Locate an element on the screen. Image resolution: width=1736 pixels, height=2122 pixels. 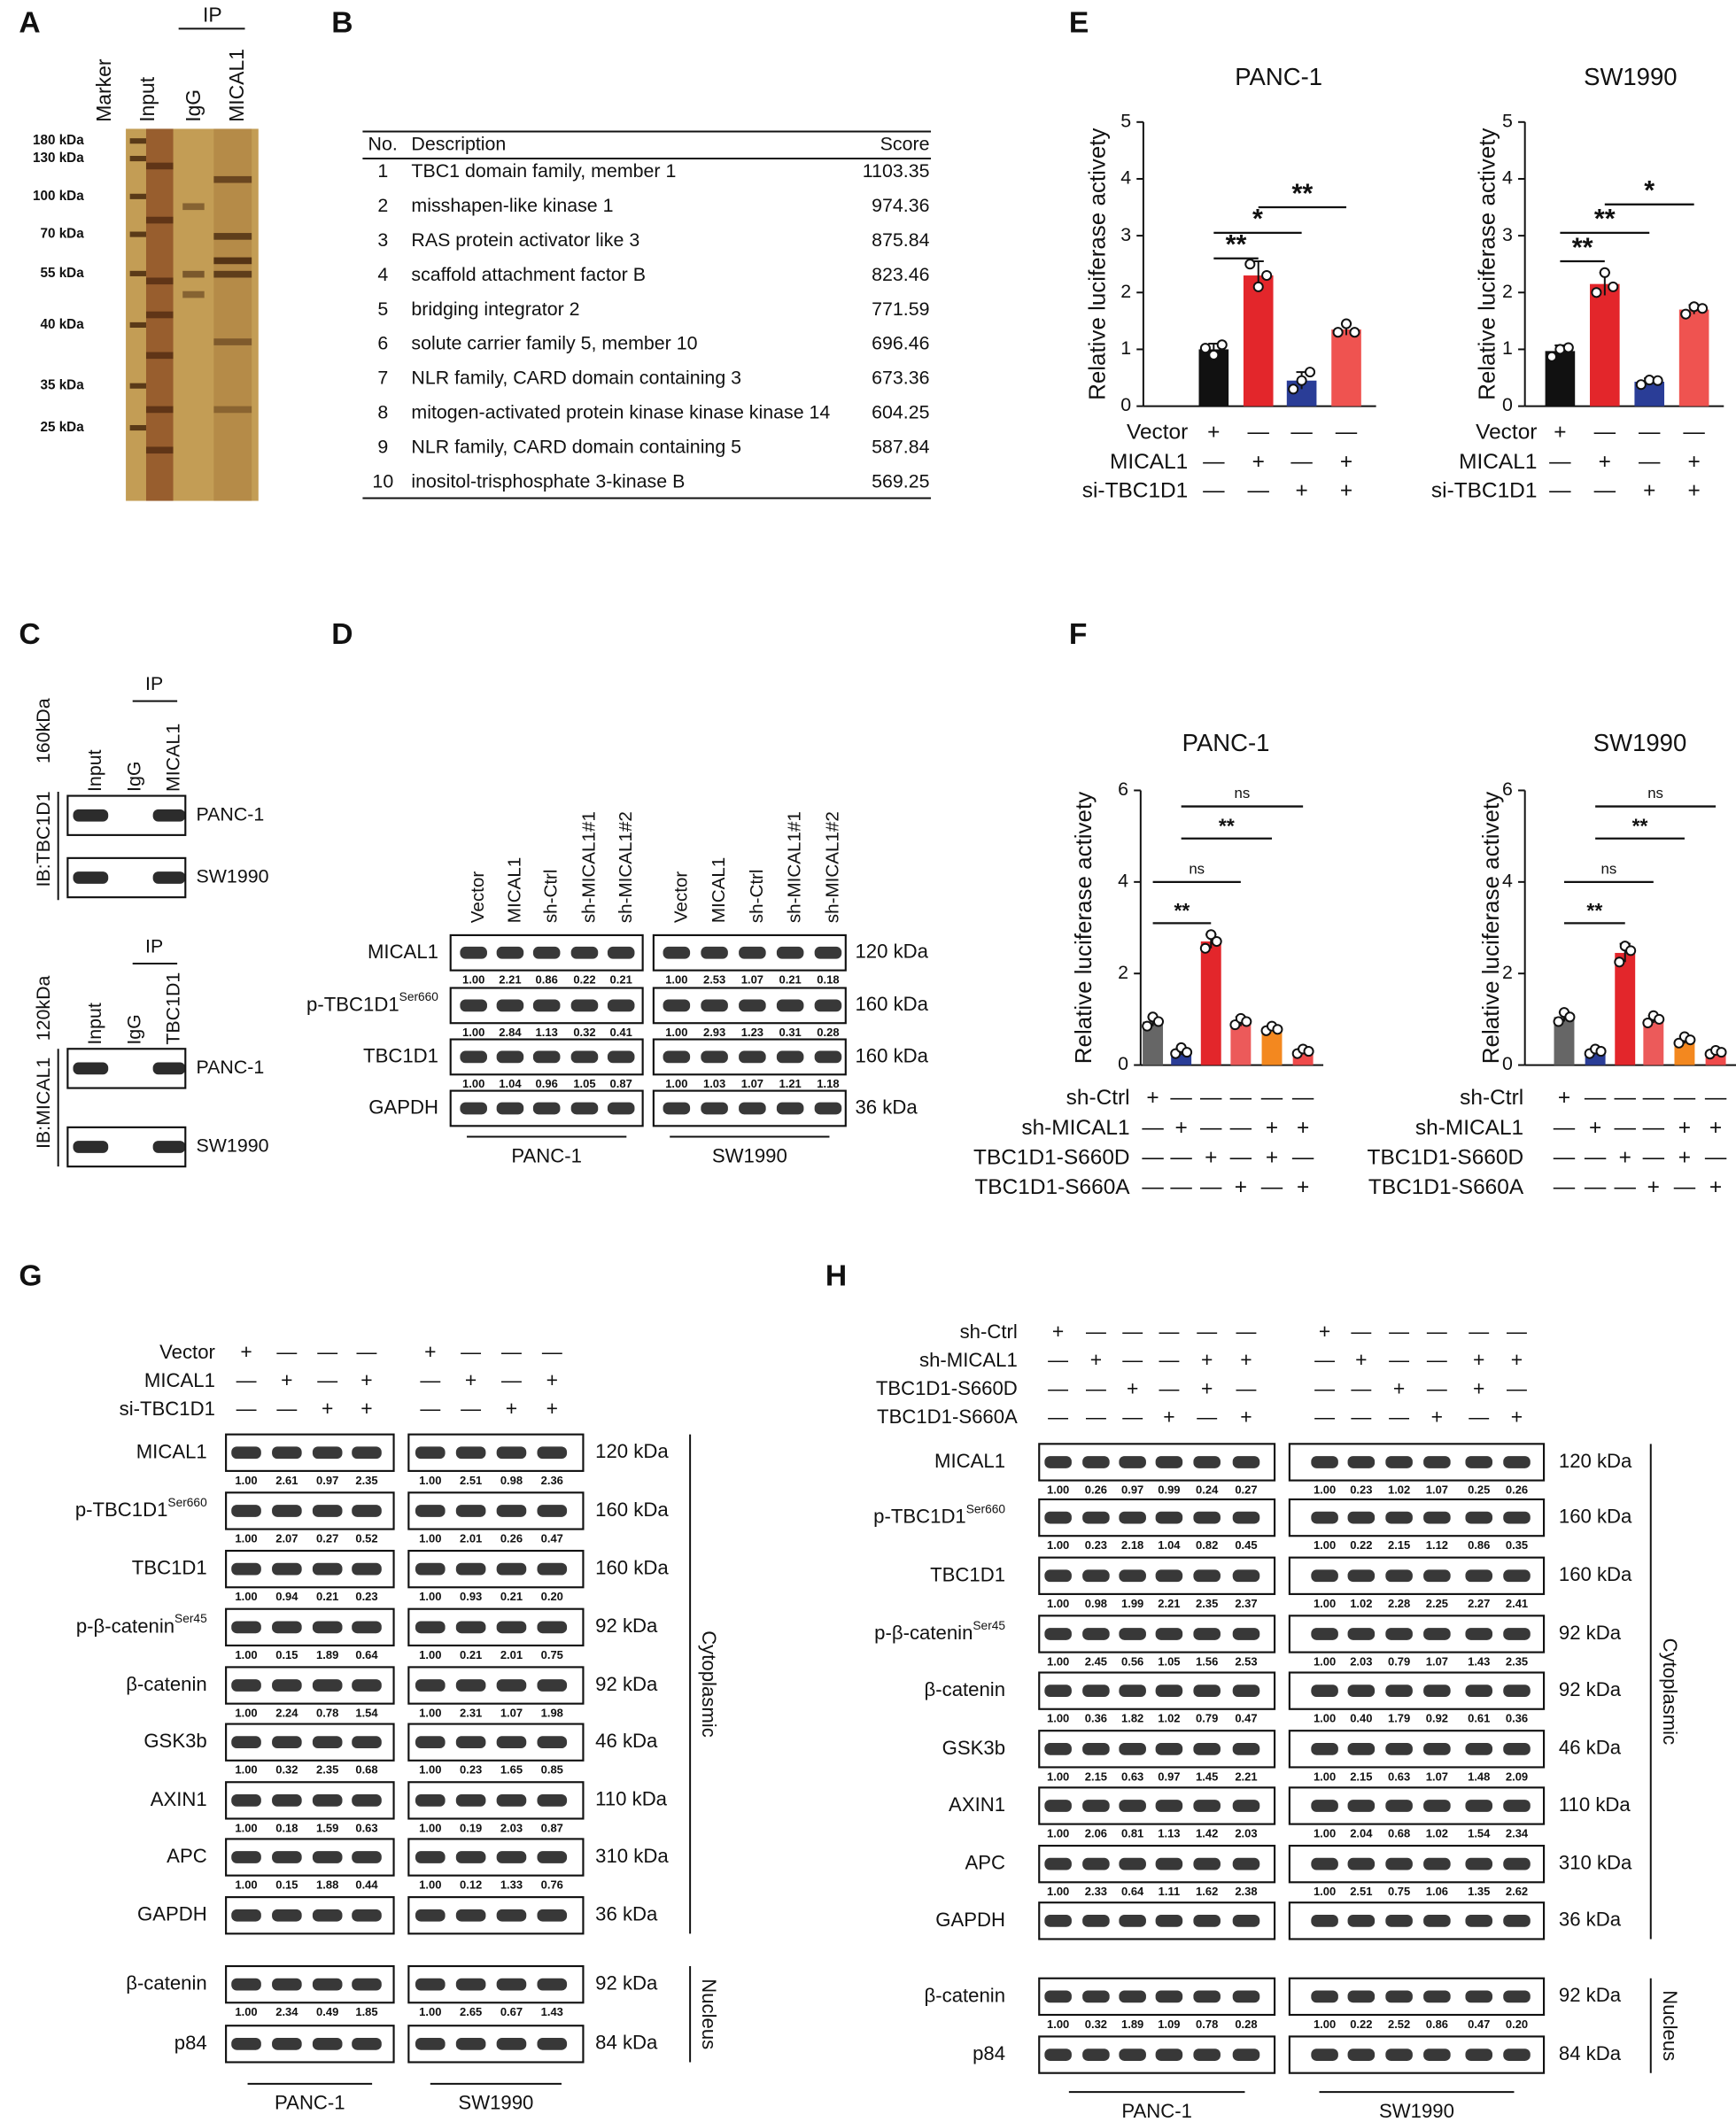
protein-name: GAPDH is located at coordinates (403, 1107).